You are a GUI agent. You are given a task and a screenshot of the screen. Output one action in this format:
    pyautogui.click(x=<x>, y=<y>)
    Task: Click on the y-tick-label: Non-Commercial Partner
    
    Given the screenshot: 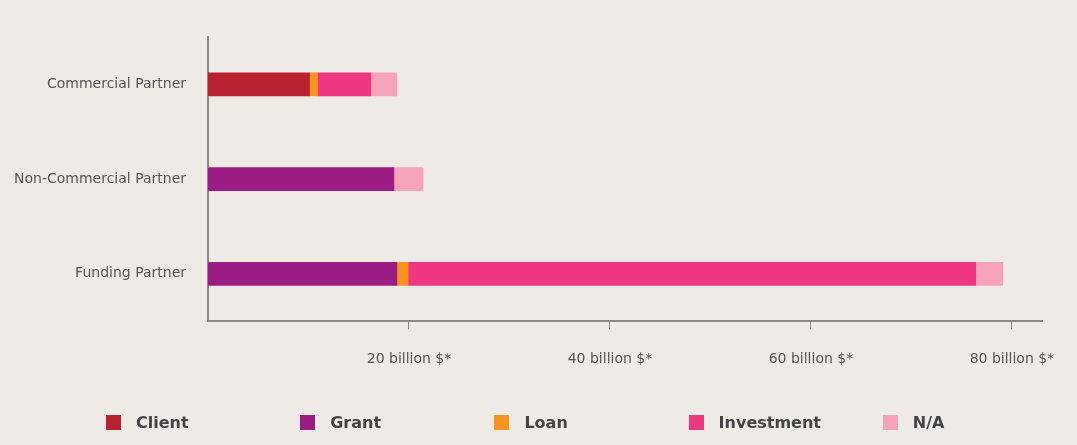 What is the action you would take?
    pyautogui.click(x=100, y=177)
    